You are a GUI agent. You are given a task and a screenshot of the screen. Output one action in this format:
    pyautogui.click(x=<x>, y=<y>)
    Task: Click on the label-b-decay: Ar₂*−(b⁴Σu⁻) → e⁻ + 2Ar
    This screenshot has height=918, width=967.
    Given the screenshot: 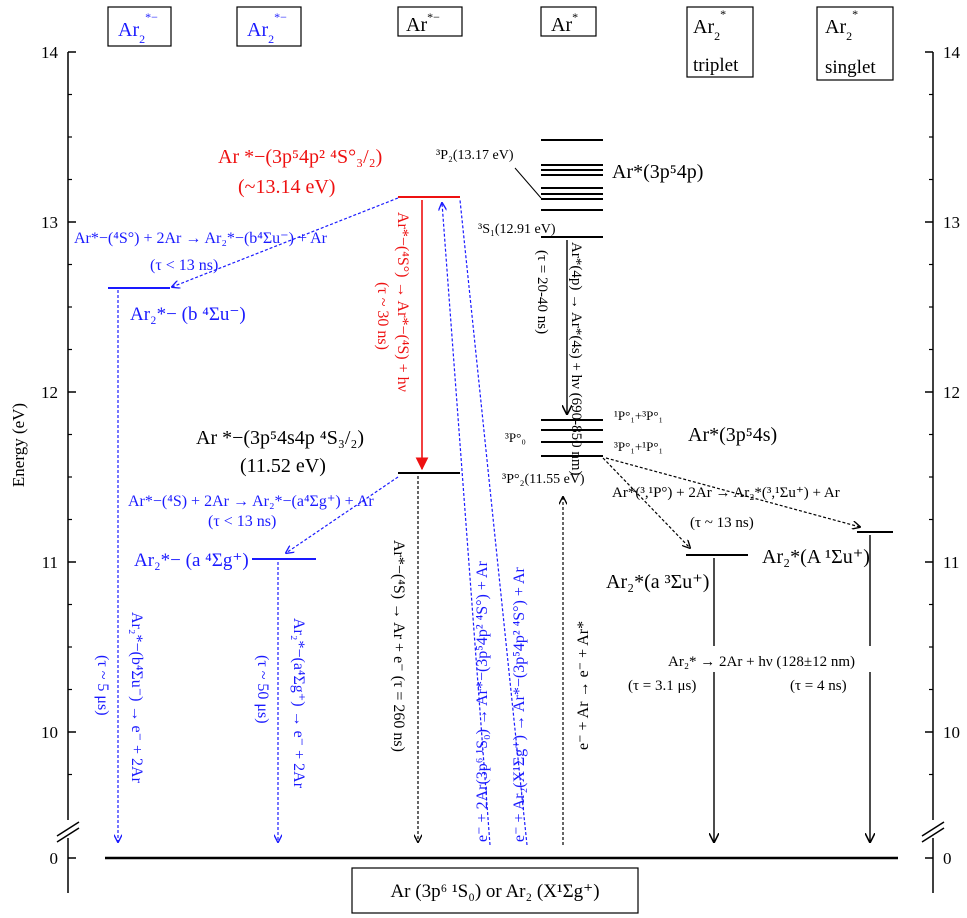 What is the action you would take?
    pyautogui.click(x=136, y=698)
    